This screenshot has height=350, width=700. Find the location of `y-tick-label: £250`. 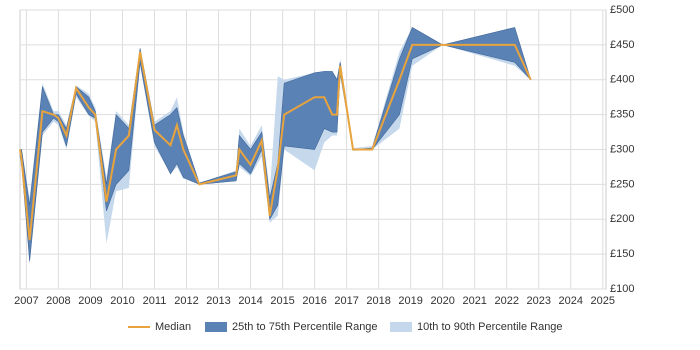

y-tick-label: £250 is located at coordinates (622, 184).